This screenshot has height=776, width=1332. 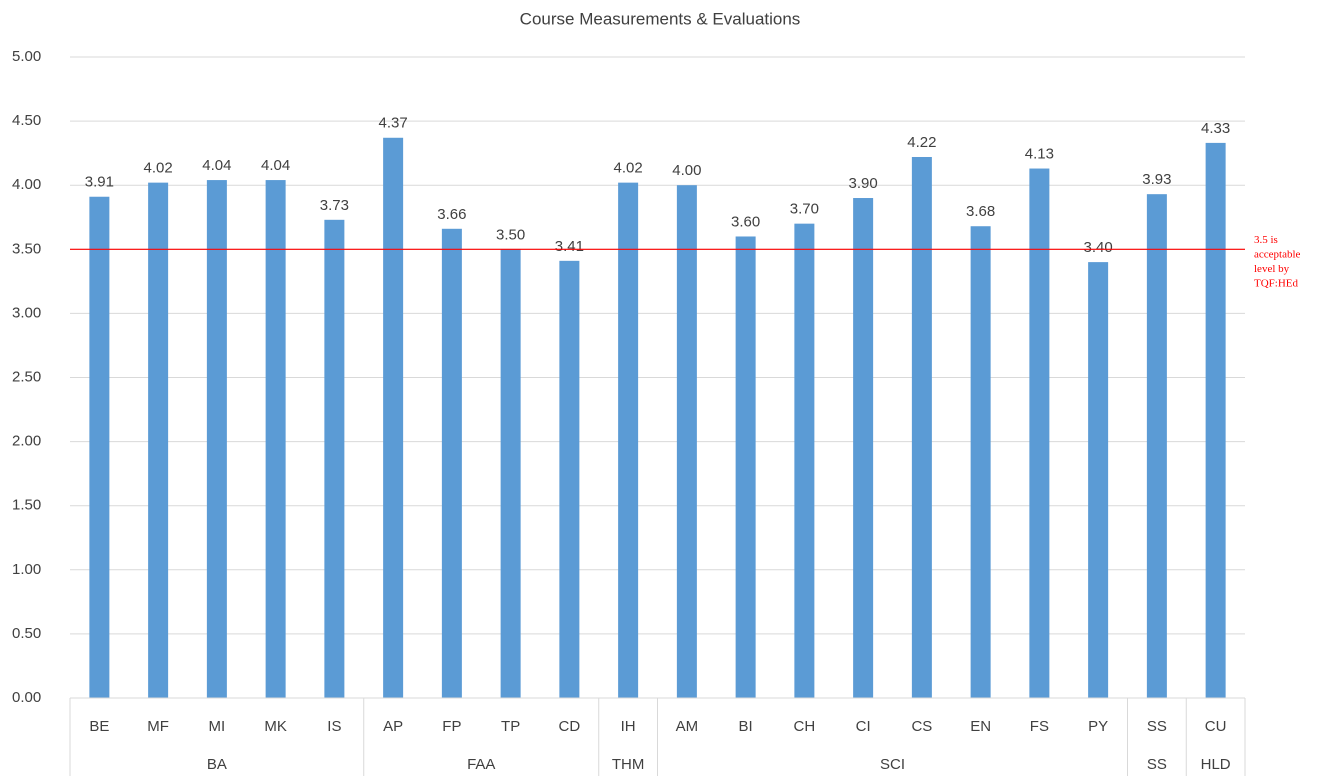 What do you see at coordinates (275, 726) in the screenshot?
I see `x-tick-label: MK` at bounding box center [275, 726].